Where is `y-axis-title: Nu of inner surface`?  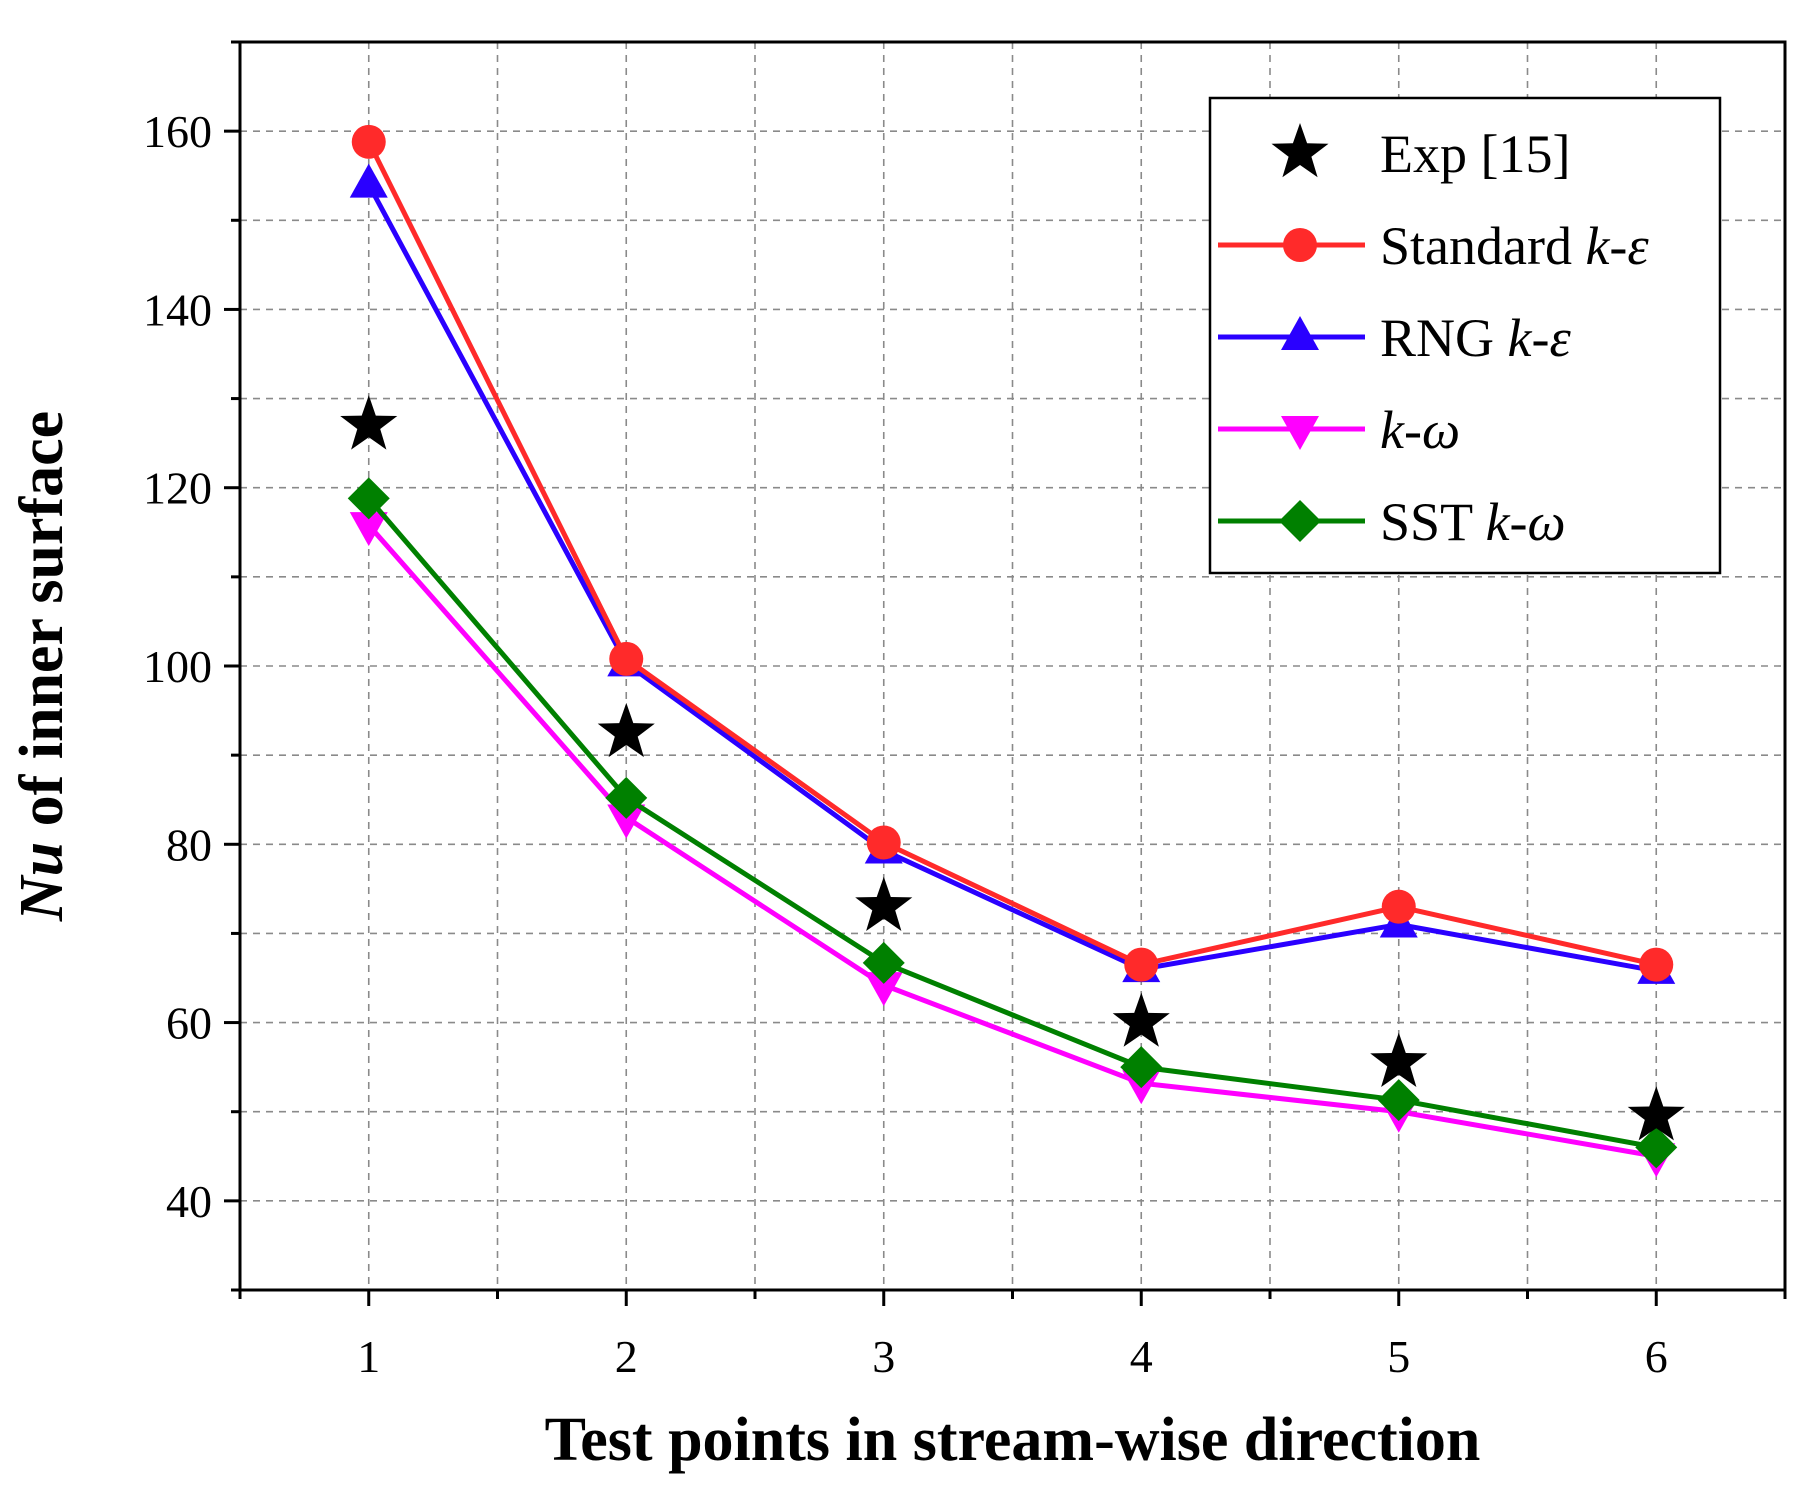
y-axis-title: Nu of inner surface is located at coordinates (42, 666).